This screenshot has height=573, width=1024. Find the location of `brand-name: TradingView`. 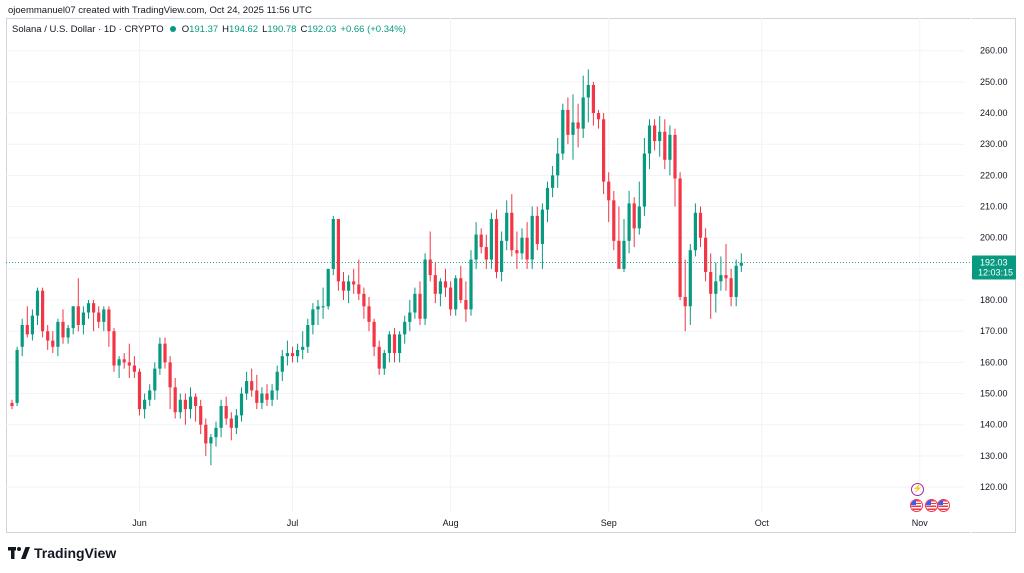

brand-name: TradingView is located at coordinates (75, 553).